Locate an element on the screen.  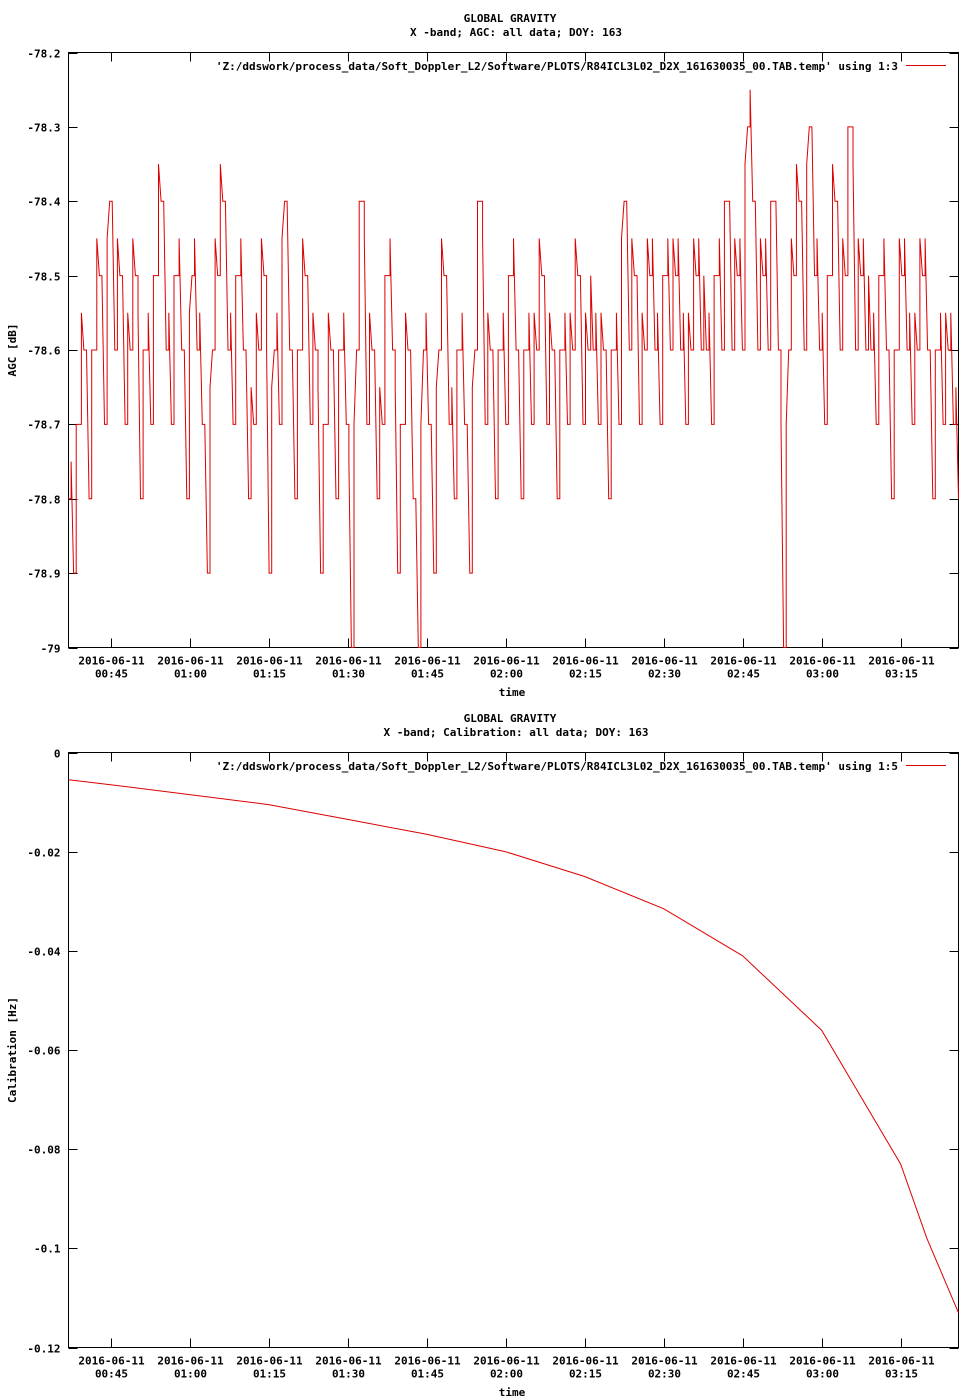
y-tick-label: -78.6 is located at coordinates (43, 351).